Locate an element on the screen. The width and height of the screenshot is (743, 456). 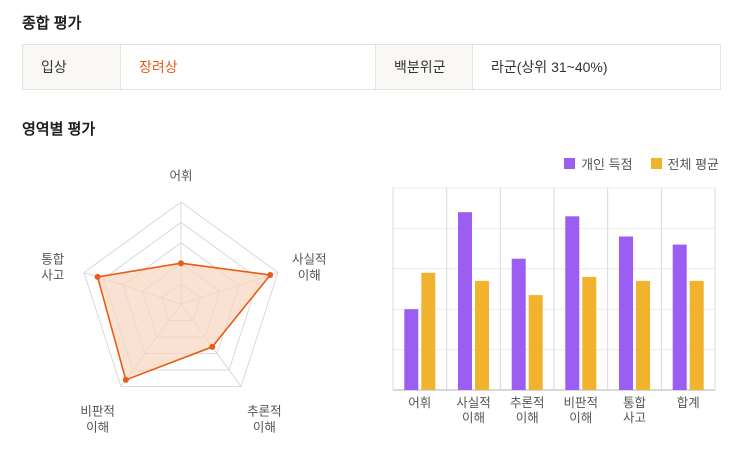
summary-table: 입상 장려상 백분위군 라군(상위 31~40%) is located at coordinates (371, 67).